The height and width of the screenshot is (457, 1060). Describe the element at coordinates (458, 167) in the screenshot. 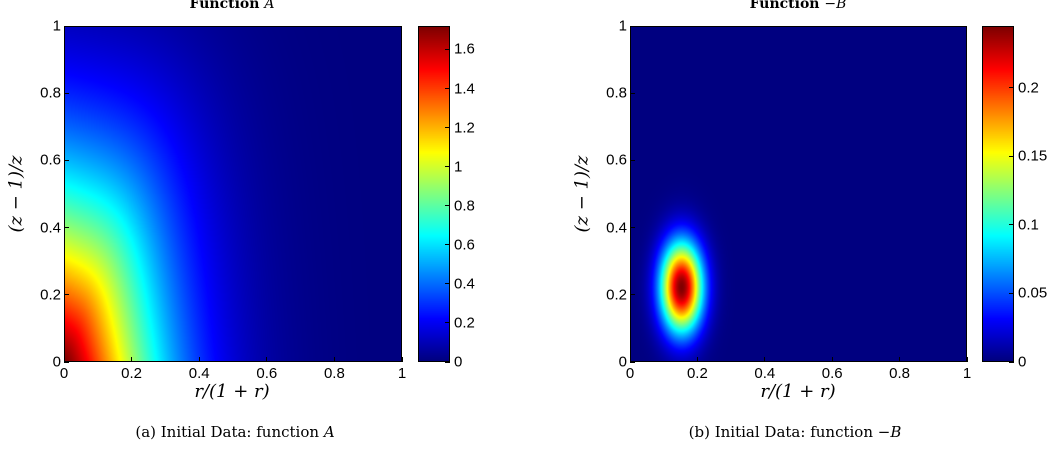

I see `colorbar-tick-label: 1` at that location.